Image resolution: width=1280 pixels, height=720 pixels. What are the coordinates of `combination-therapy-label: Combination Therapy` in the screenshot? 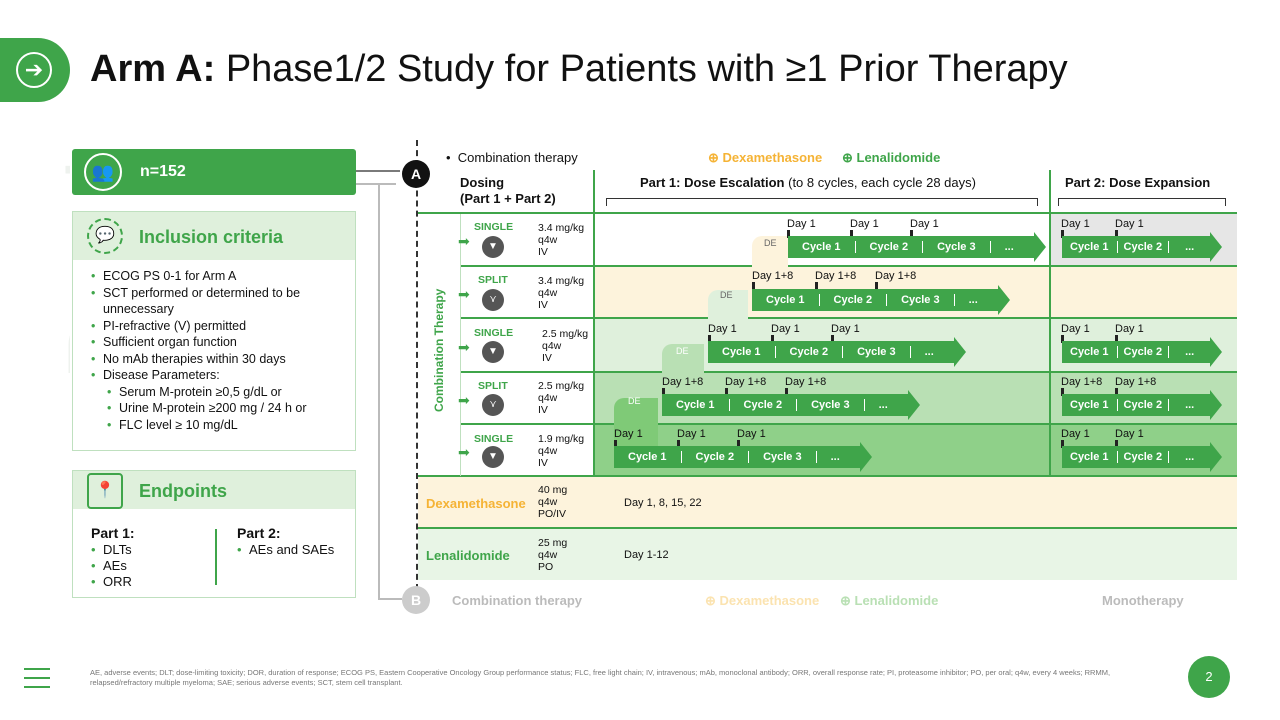 It's located at (439, 350).